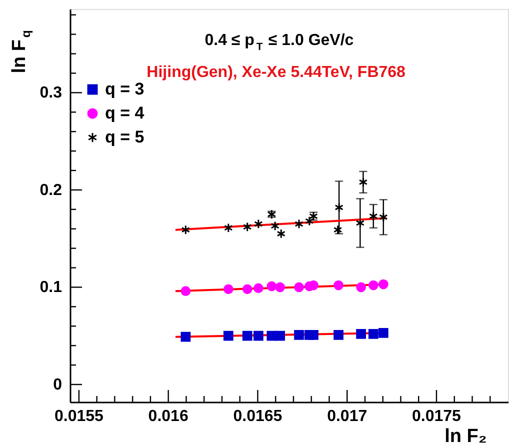 This screenshot has width=509, height=448. Describe the element at coordinates (57, 385) in the screenshot. I see `y-tick-label: 0` at that location.